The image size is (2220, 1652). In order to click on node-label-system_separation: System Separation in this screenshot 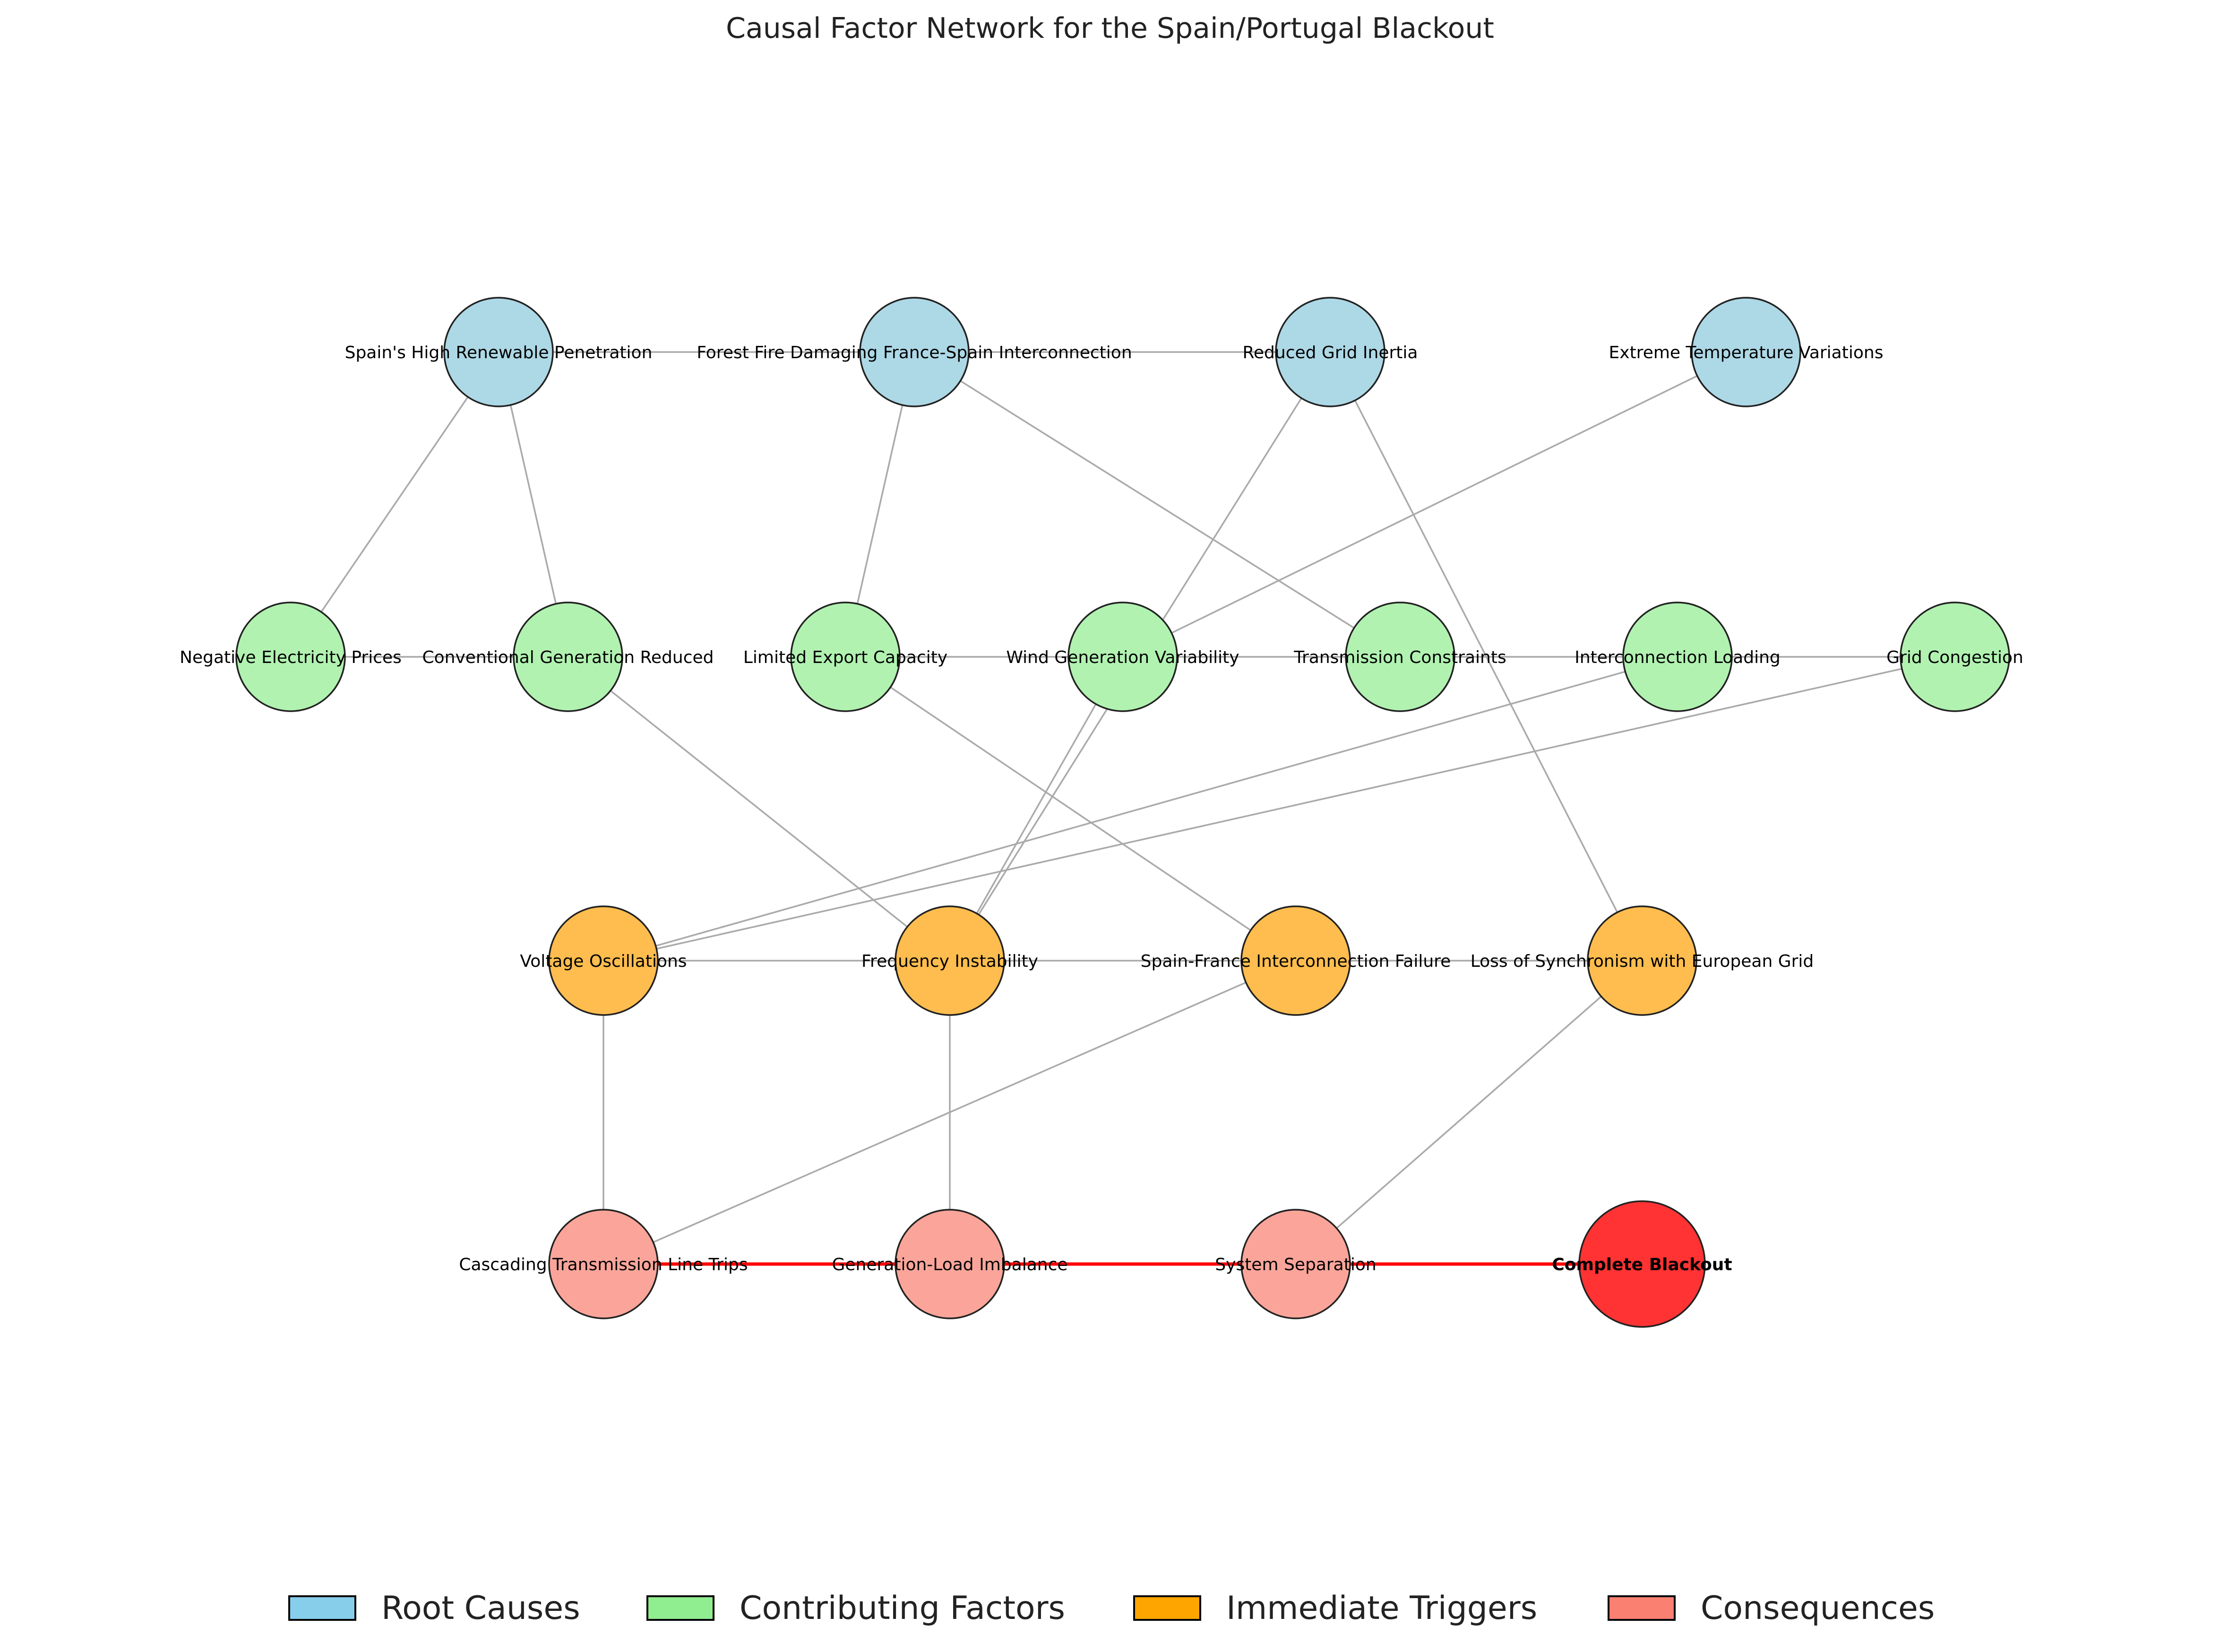, I will do `click(1295, 1264)`.